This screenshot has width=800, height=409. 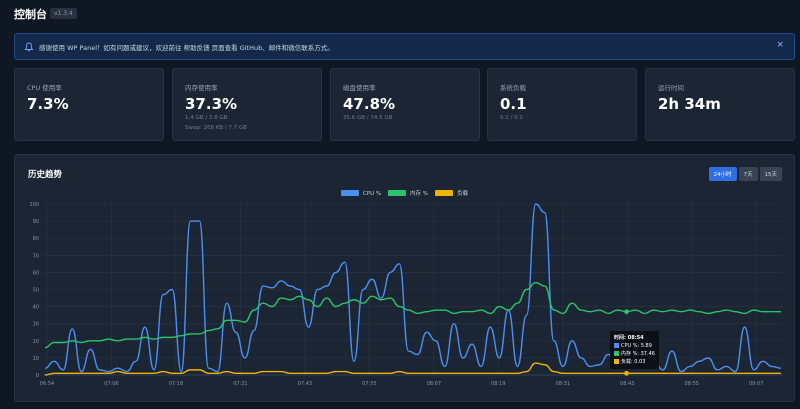 I want to click on y-tick-label: 10, so click(x=36, y=359).